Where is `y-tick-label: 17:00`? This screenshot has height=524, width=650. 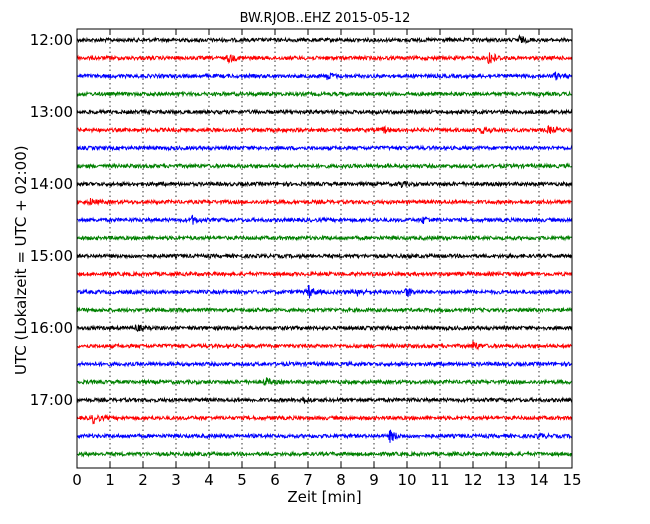
y-tick-label: 17:00 is located at coordinates (51, 400).